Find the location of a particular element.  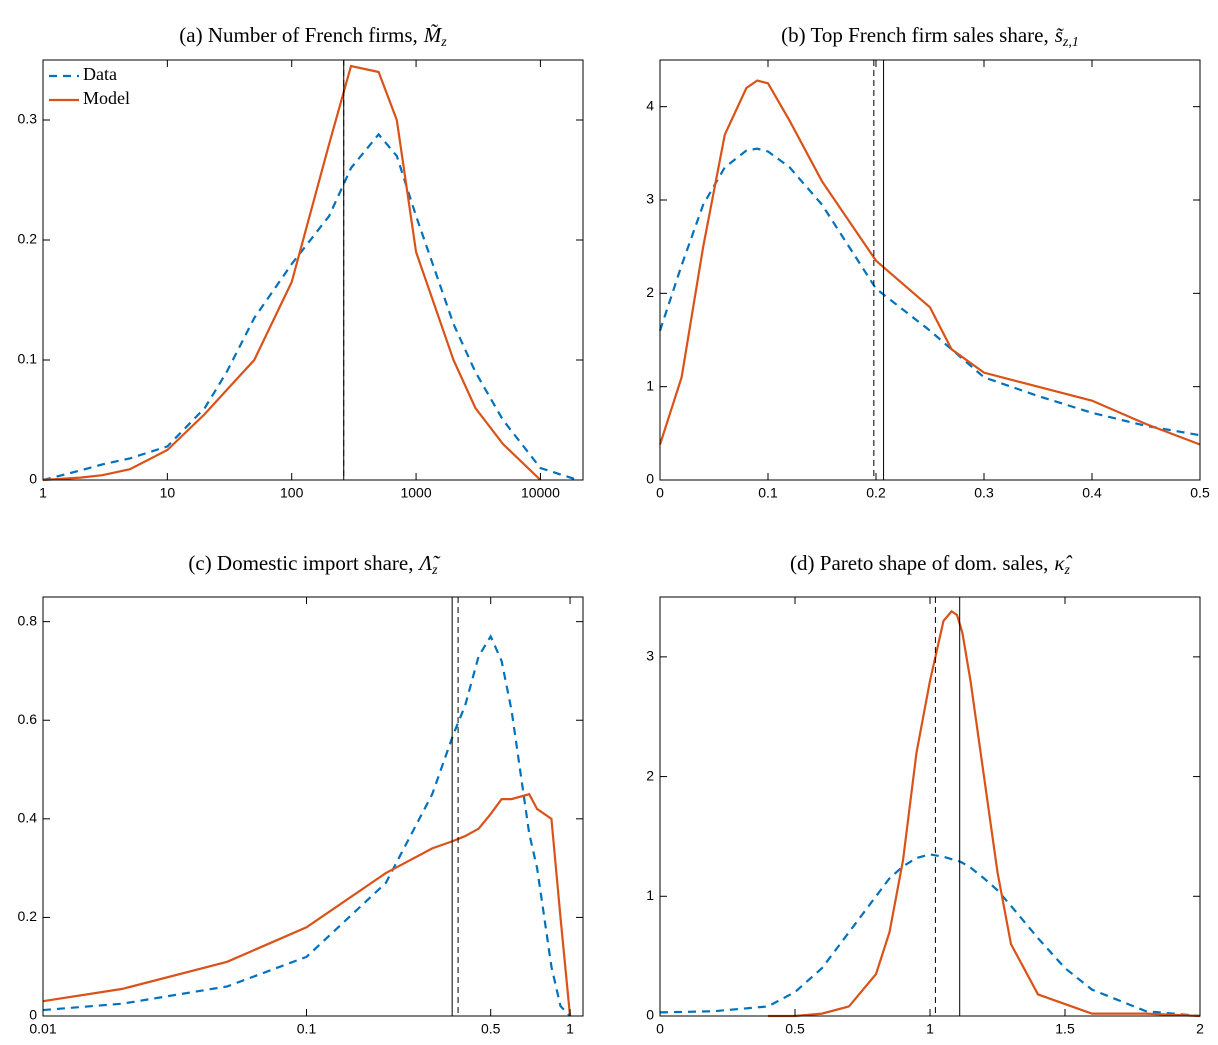

x-tick-label: 0.2 is located at coordinates (876, 493).